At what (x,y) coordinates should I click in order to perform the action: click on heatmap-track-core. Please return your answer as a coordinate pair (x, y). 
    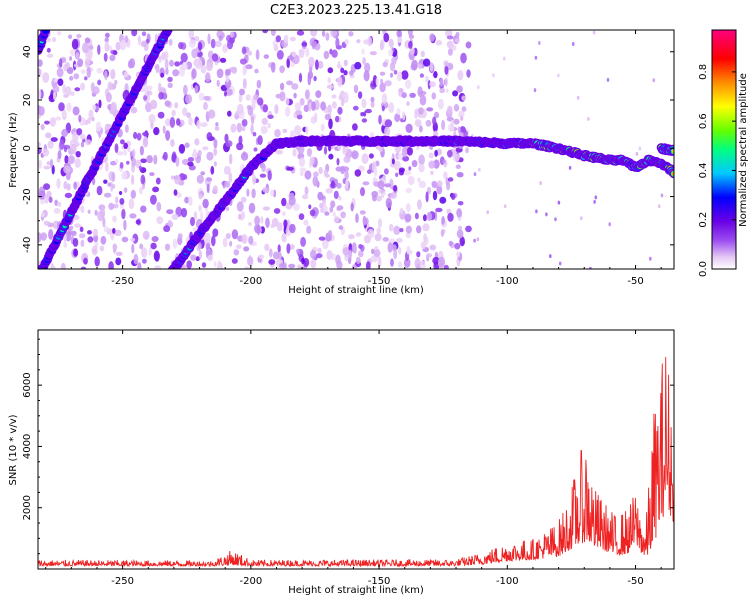
    Looking at the image, I should click on (172, 22).